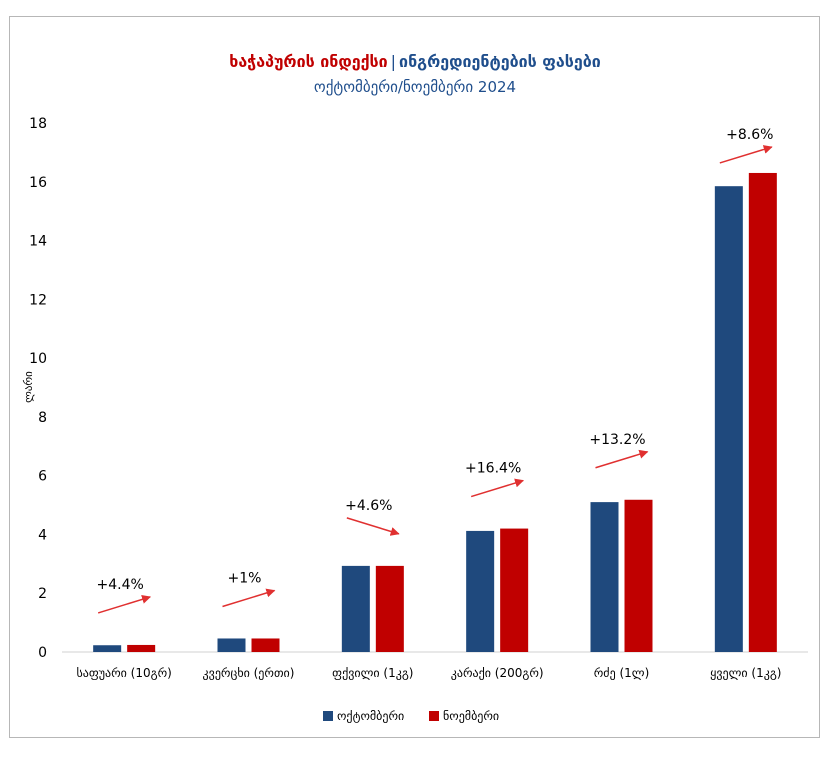 Image resolution: width=833 pixels, height=760 pixels. Describe the element at coordinates (370, 716) in the screenshot. I see `legend-label-october: ოქტომბერი` at that location.